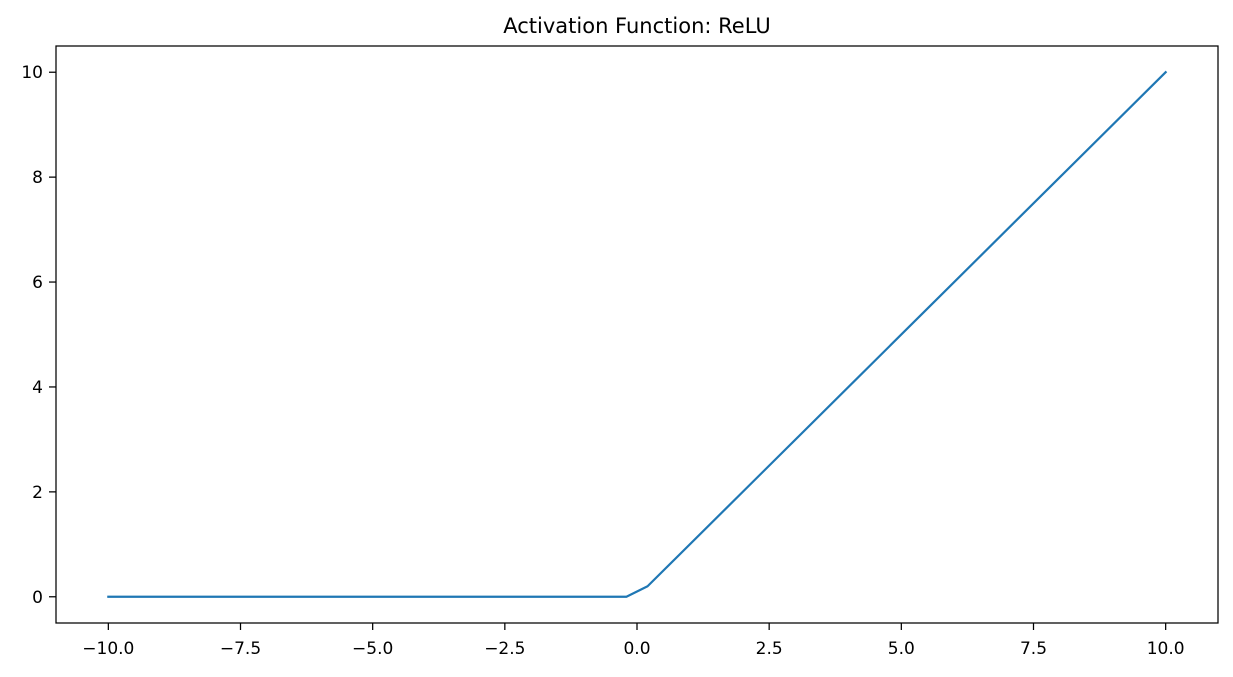 The height and width of the screenshot is (677, 1233). What do you see at coordinates (37, 493) in the screenshot?
I see `y-tick-label: 2` at bounding box center [37, 493].